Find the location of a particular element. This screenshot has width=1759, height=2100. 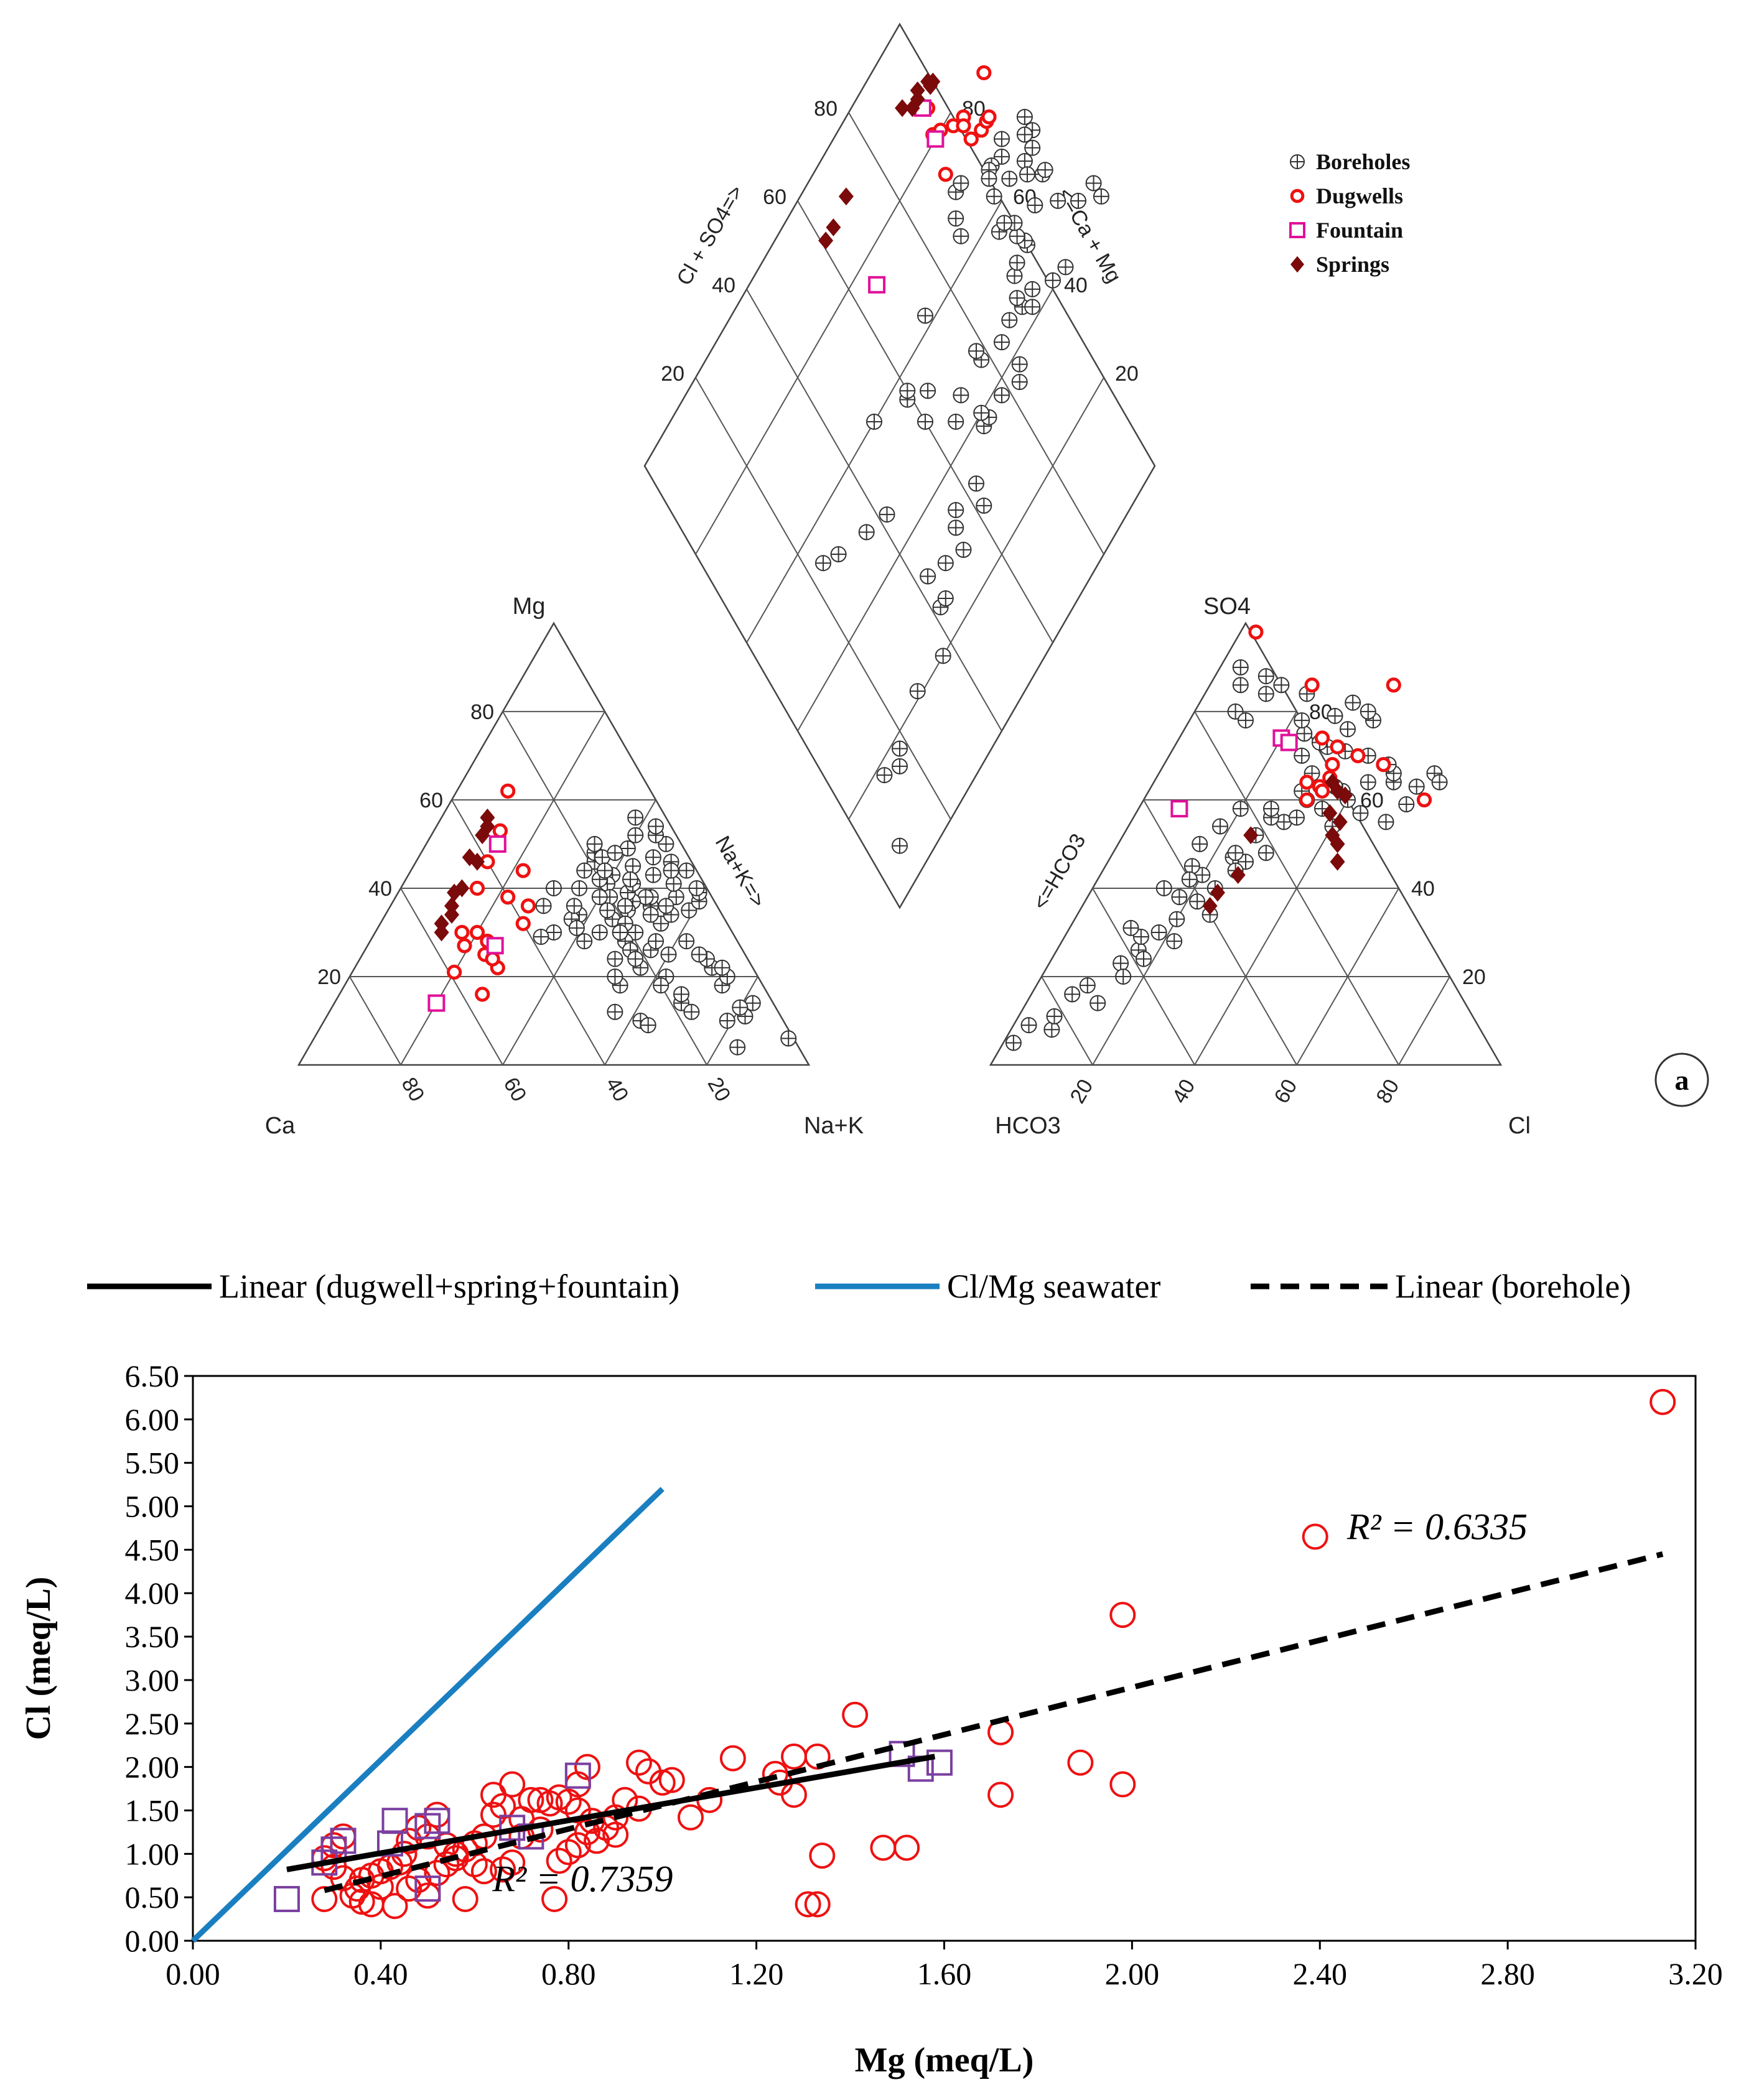

y-tick-label: 0.50 is located at coordinates (152, 1898).